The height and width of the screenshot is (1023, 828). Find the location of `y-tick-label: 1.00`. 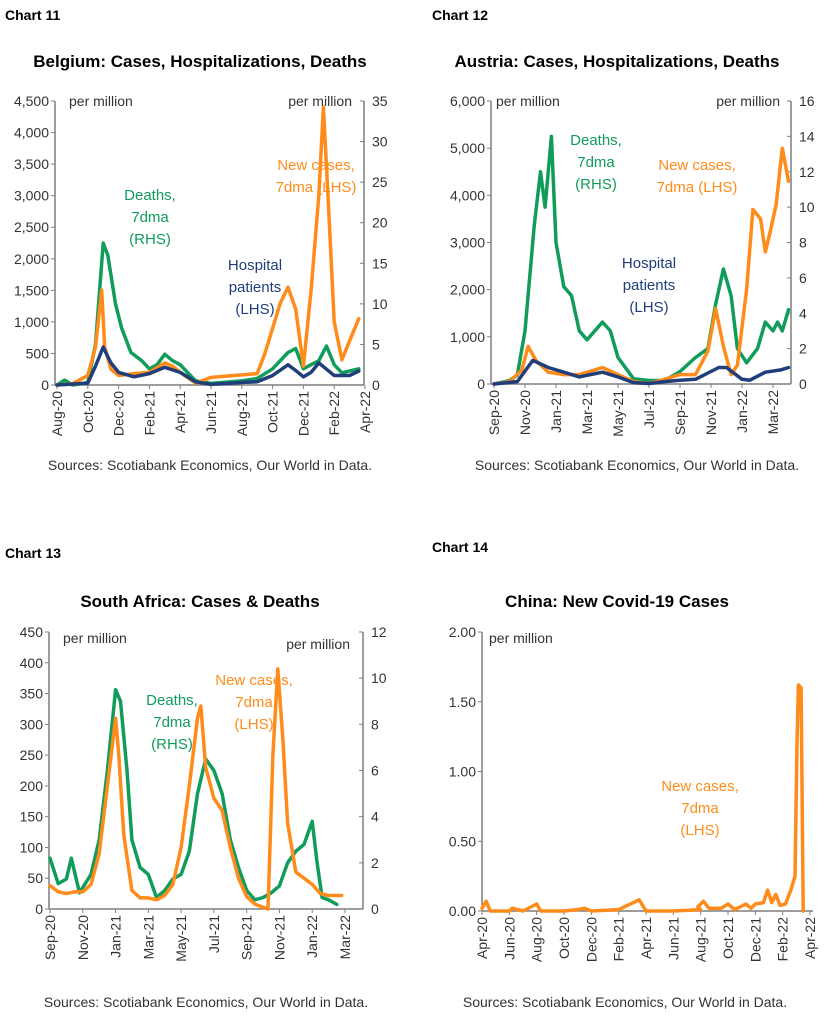

y-tick-label: 1.00 is located at coordinates (462, 772).